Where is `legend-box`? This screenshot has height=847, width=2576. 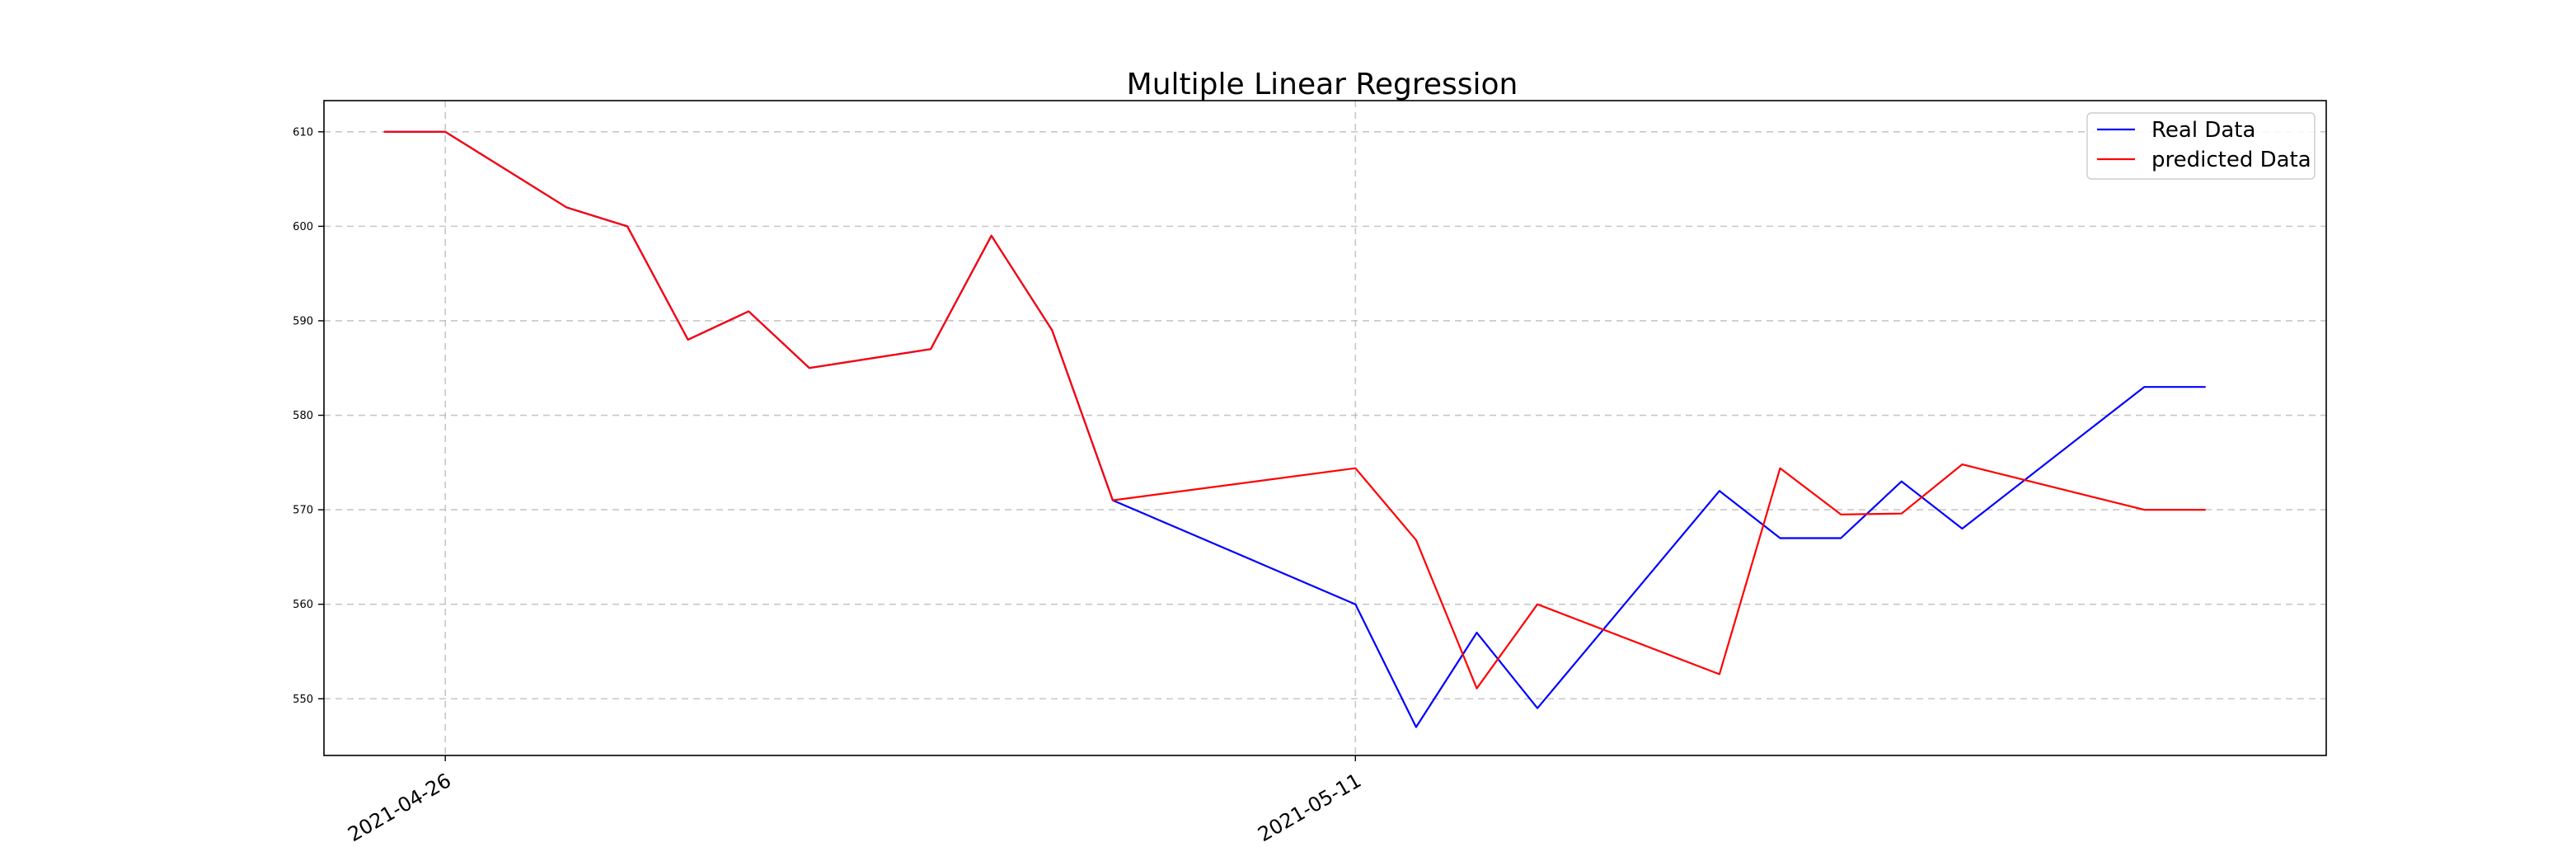 legend-box is located at coordinates (2201, 146).